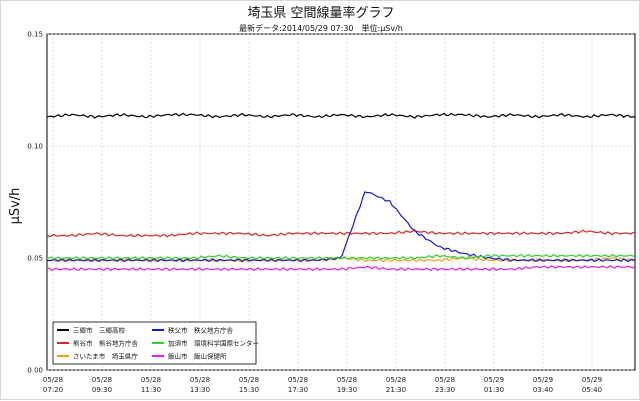 This screenshot has width=640, height=401. I want to click on legend-label: さいたま市 埼玉県庁, so click(105, 356).